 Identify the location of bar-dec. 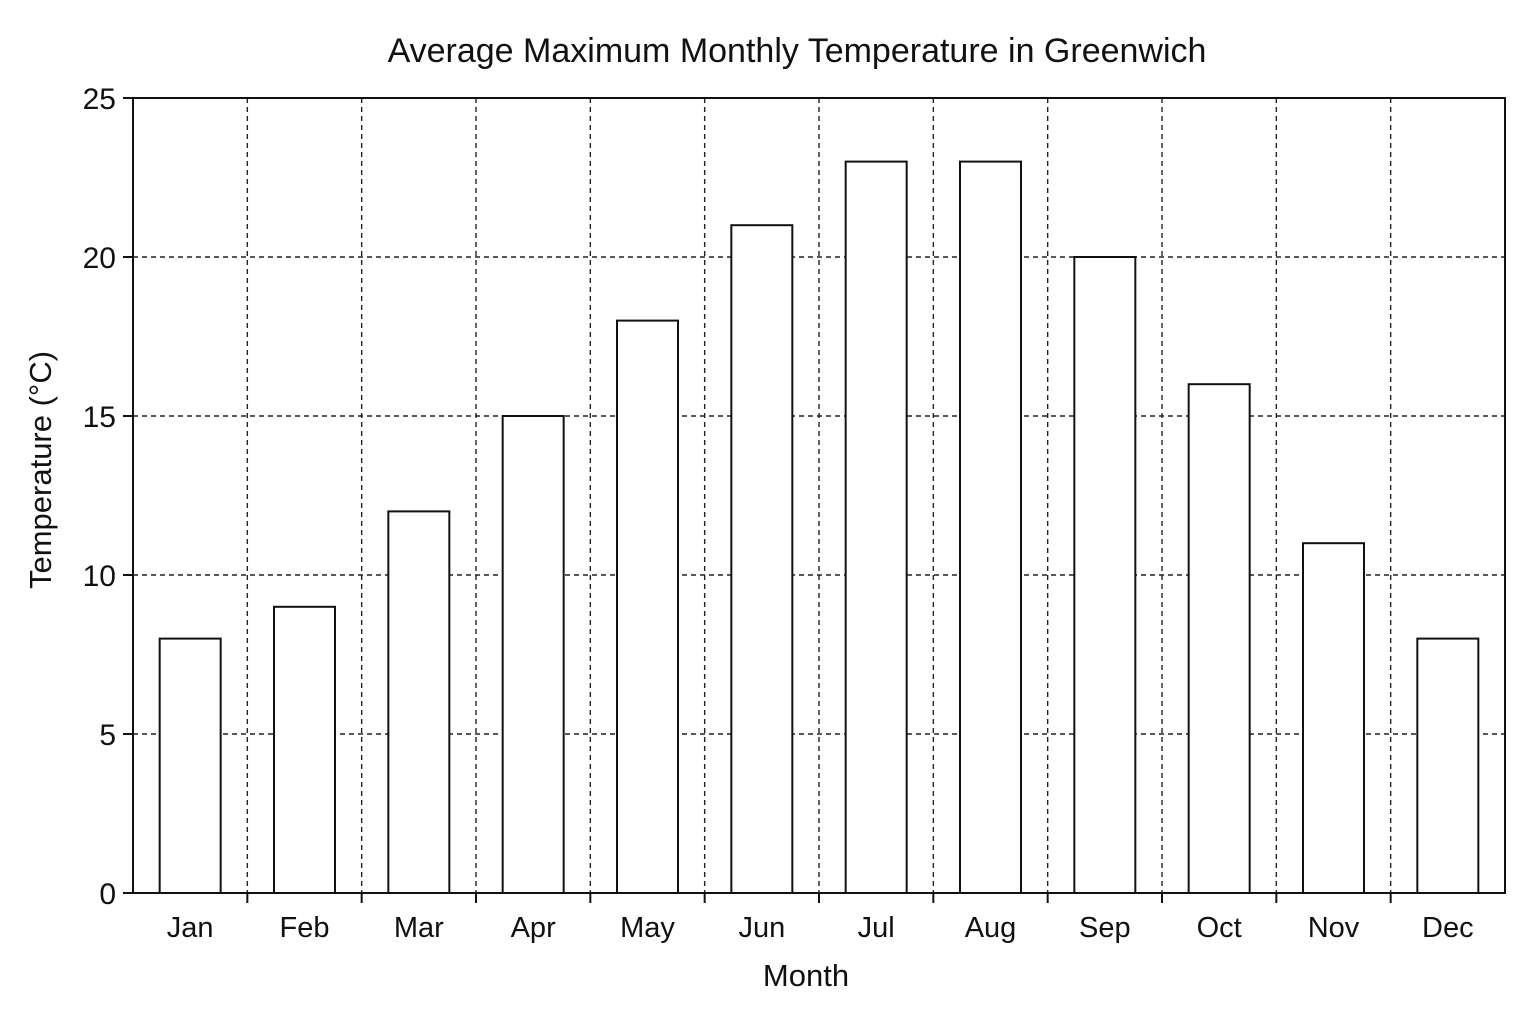
(1448, 765).